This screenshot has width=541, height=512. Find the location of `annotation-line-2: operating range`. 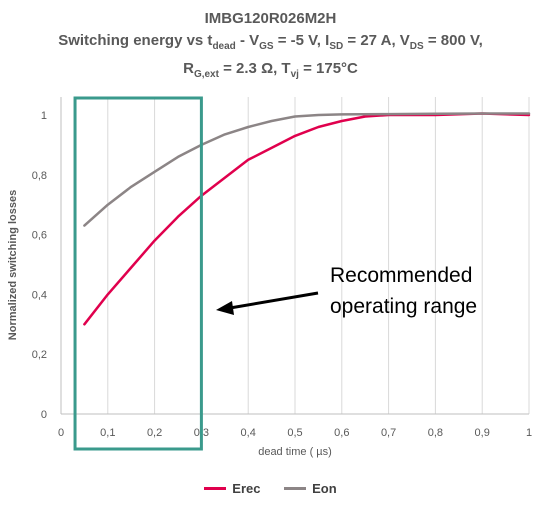

annotation-line-2: operating range is located at coordinates (403, 306).